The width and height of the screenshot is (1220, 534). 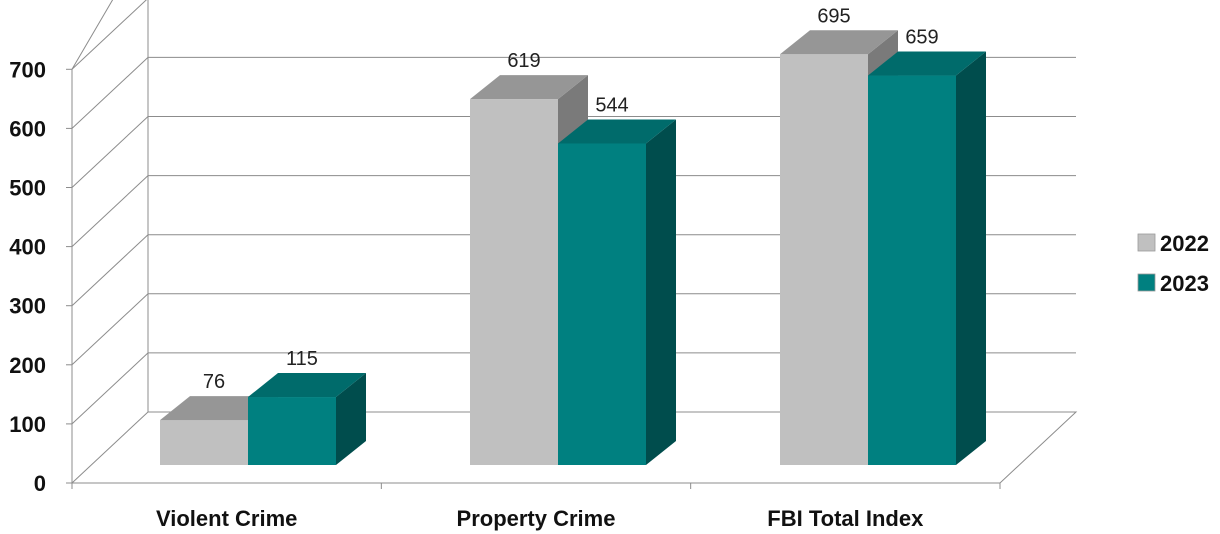 What do you see at coordinates (27, 424) in the screenshot?
I see `y-tick-label: 100` at bounding box center [27, 424].